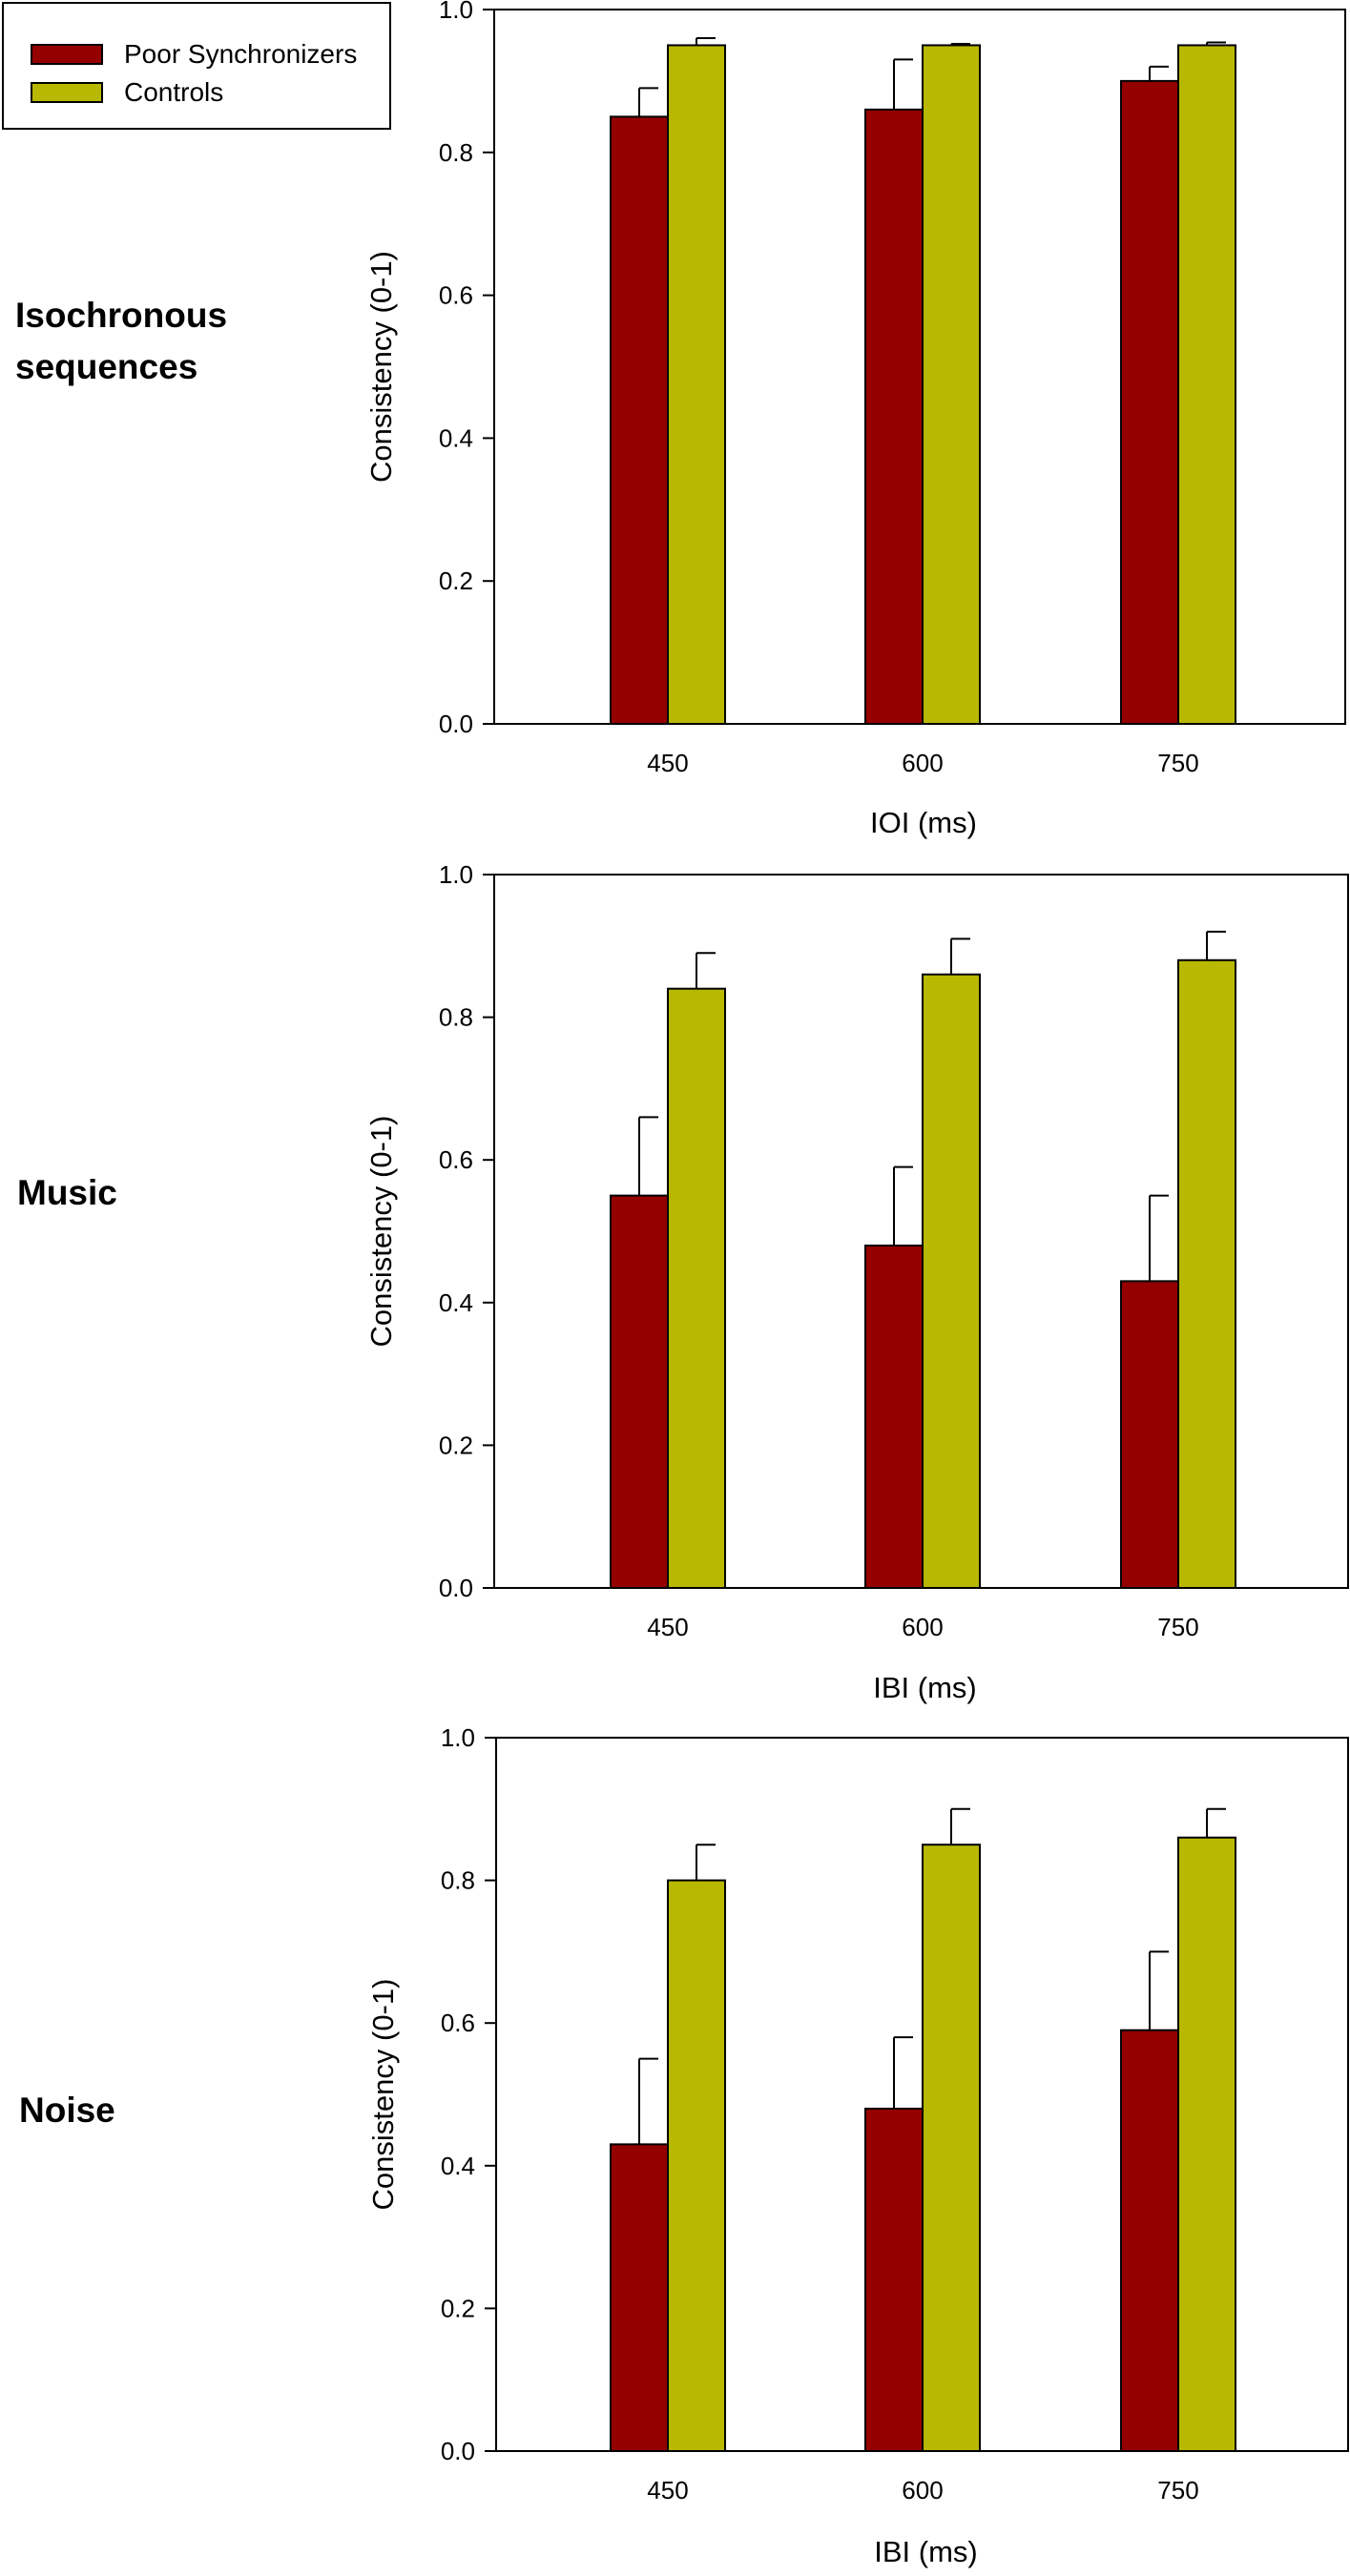 The height and width of the screenshot is (2576, 1350). I want to click on y-axis-label-0: Consistency (0-1), so click(381, 367).